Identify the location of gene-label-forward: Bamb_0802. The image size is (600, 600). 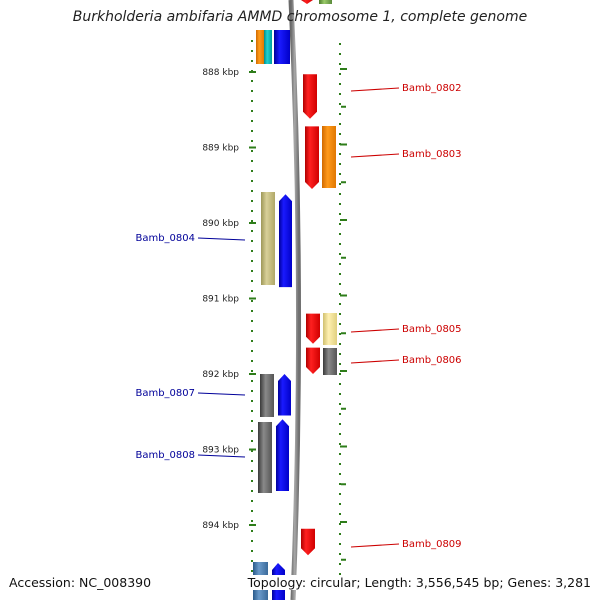
(432, 88).